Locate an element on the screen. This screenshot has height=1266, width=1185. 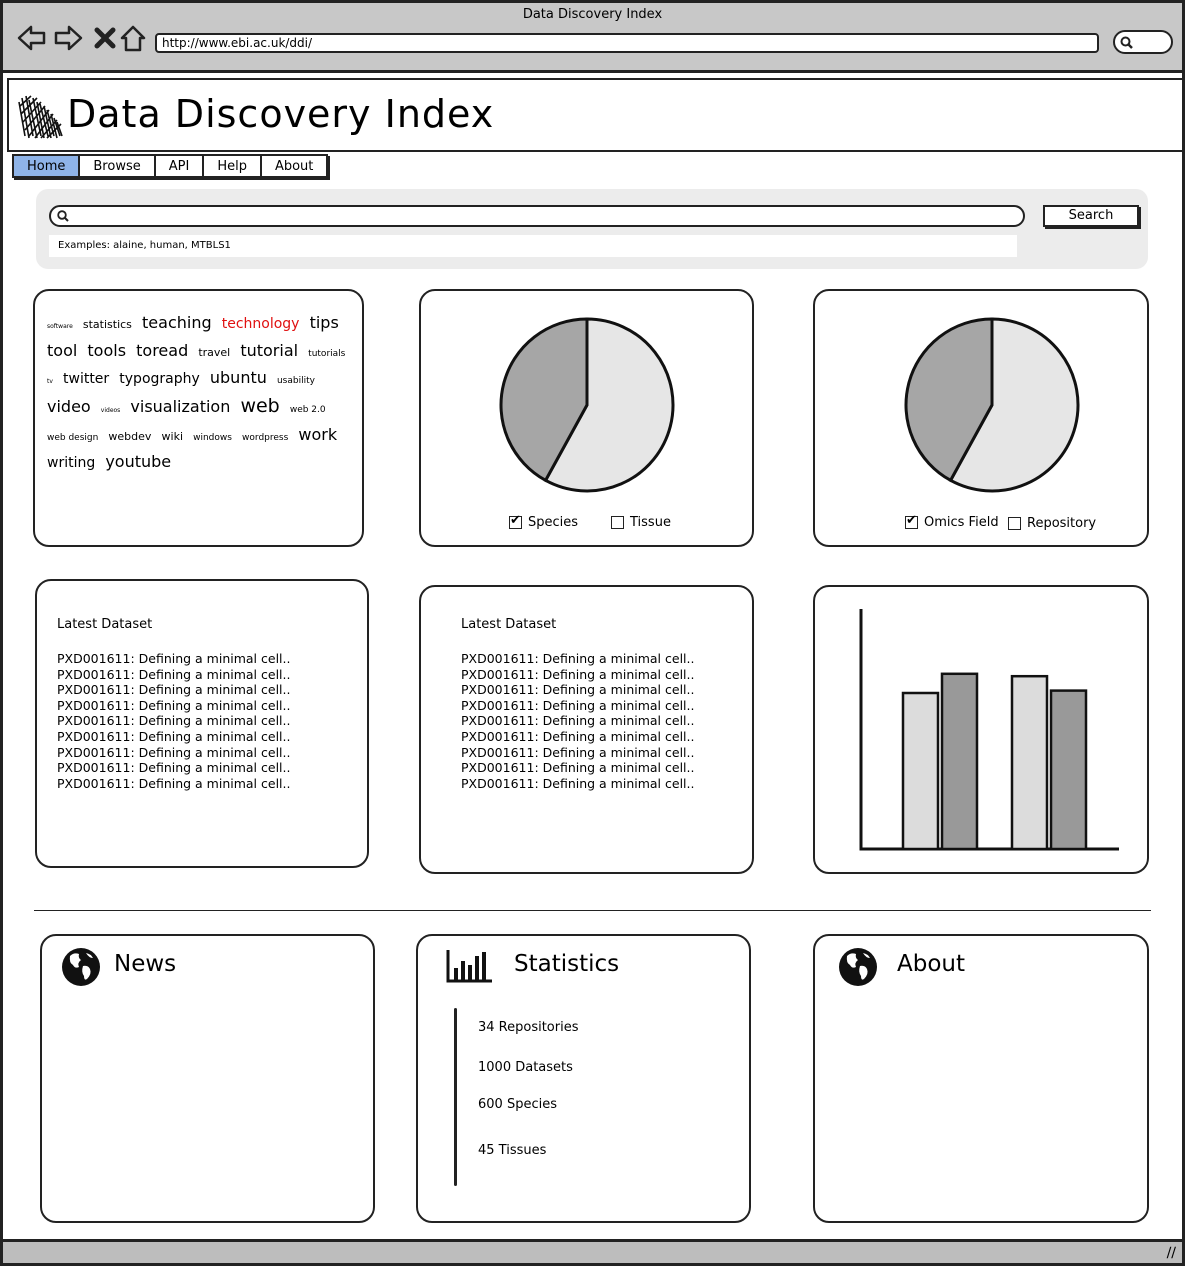
legend-repository: Repository is located at coordinates (1052, 523).